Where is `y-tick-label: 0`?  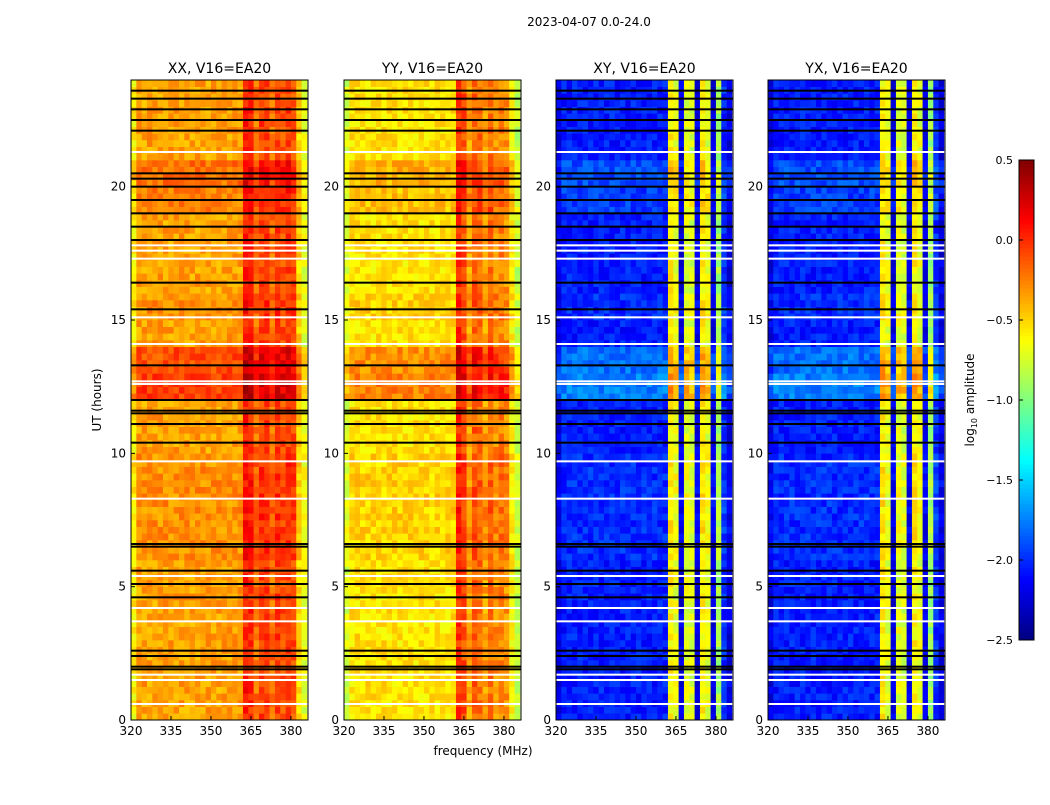
y-tick-label: 0 is located at coordinates (122, 720).